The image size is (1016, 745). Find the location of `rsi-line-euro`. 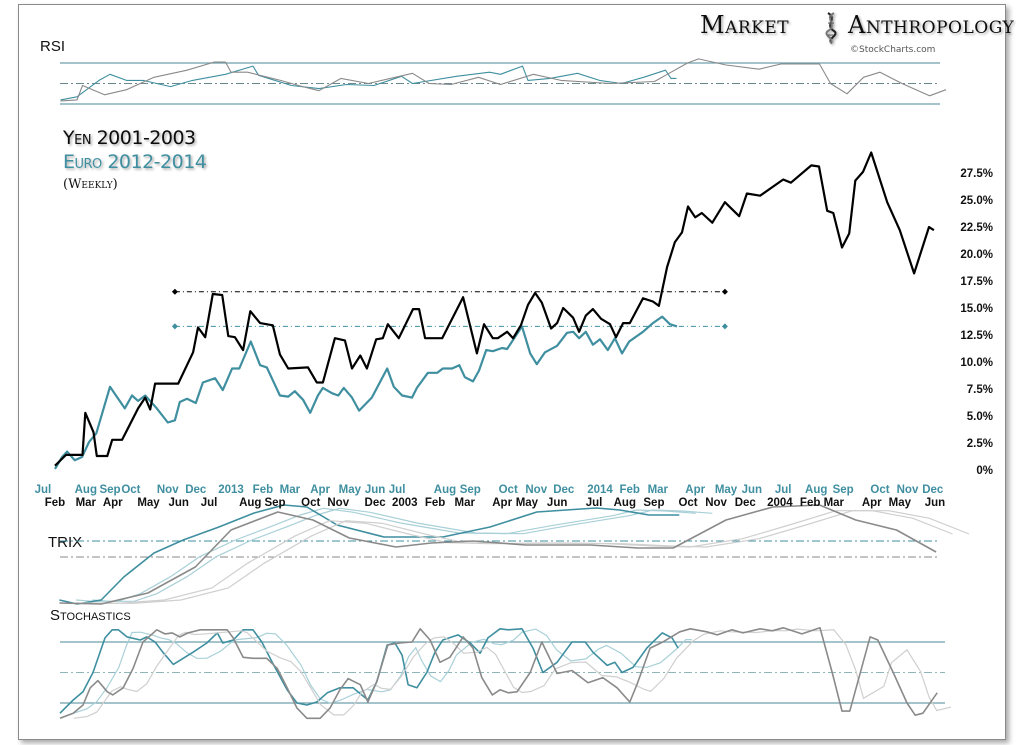

rsi-line-euro is located at coordinates (368, 83).